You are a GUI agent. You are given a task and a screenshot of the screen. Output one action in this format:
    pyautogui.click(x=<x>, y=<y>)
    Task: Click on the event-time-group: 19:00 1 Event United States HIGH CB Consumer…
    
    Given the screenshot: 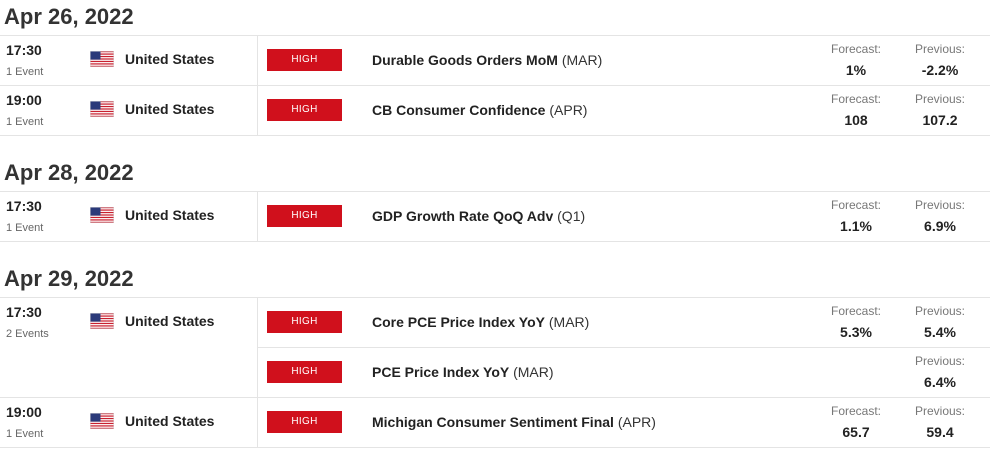 What is the action you would take?
    pyautogui.click(x=495, y=111)
    